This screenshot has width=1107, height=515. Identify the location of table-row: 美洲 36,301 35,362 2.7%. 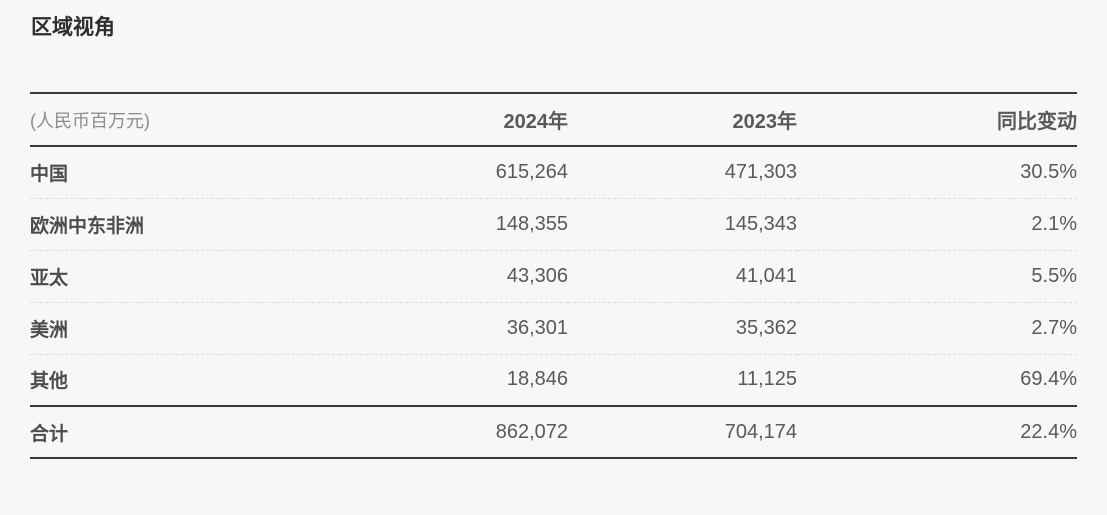
(553, 328).